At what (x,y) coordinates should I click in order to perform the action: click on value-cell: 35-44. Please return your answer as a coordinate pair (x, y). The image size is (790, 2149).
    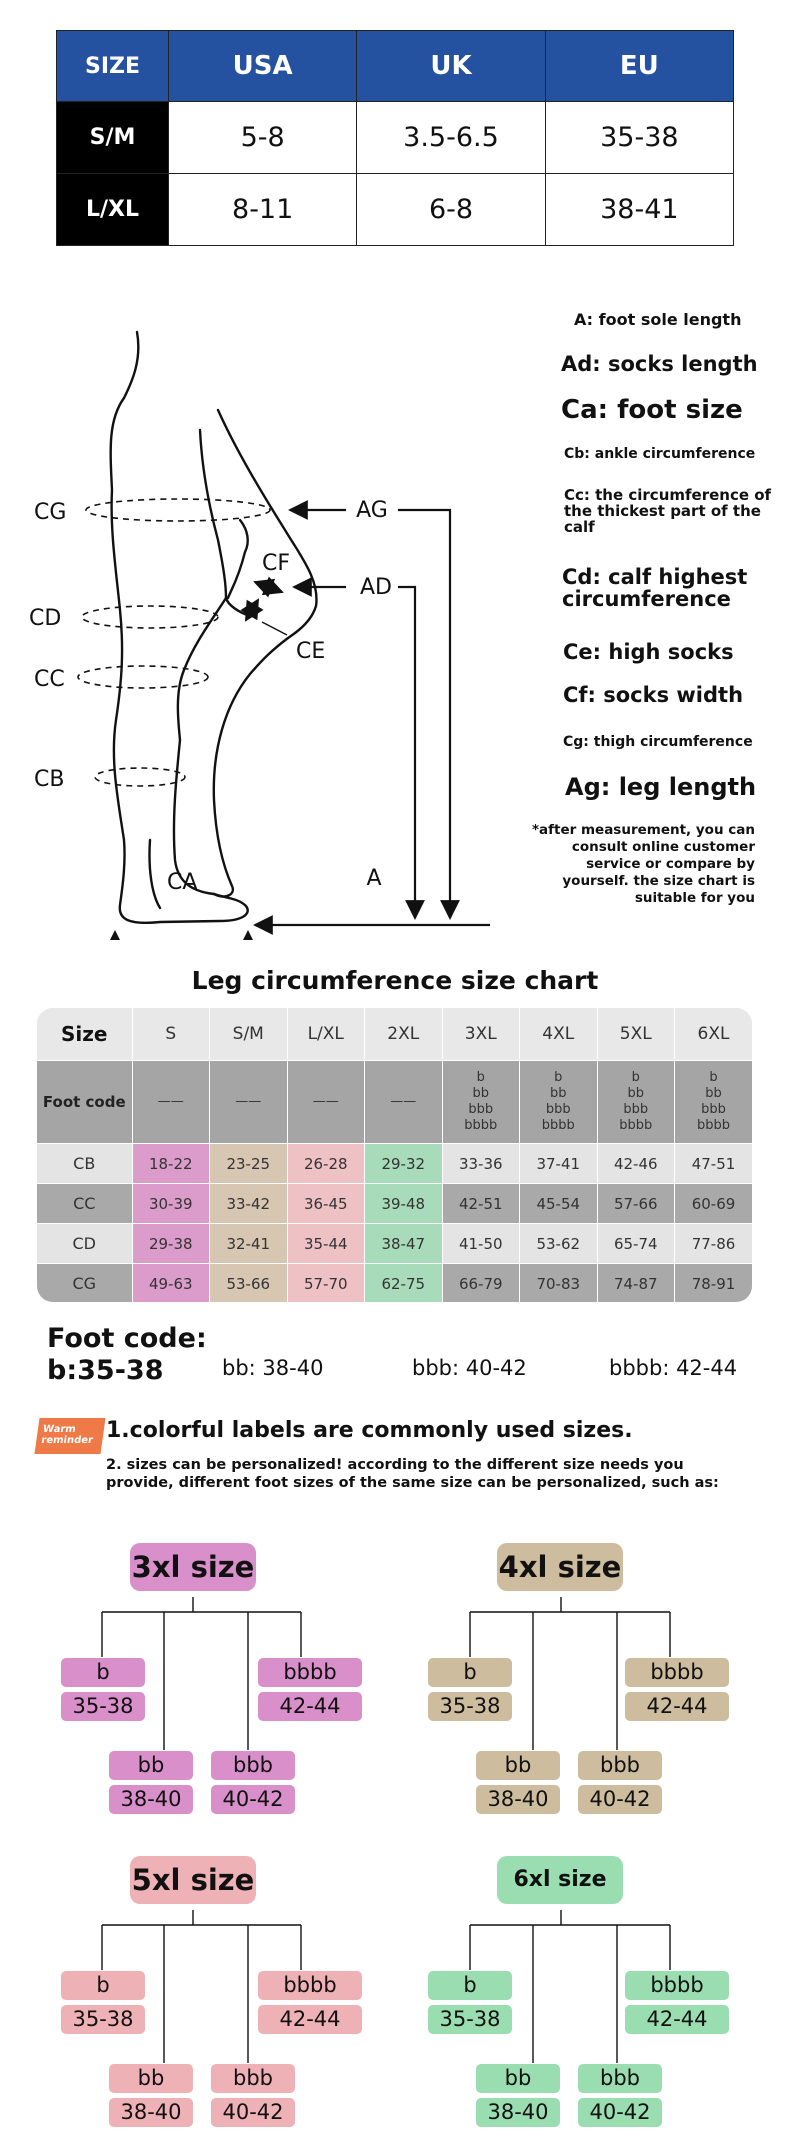
    Looking at the image, I should click on (326, 1243).